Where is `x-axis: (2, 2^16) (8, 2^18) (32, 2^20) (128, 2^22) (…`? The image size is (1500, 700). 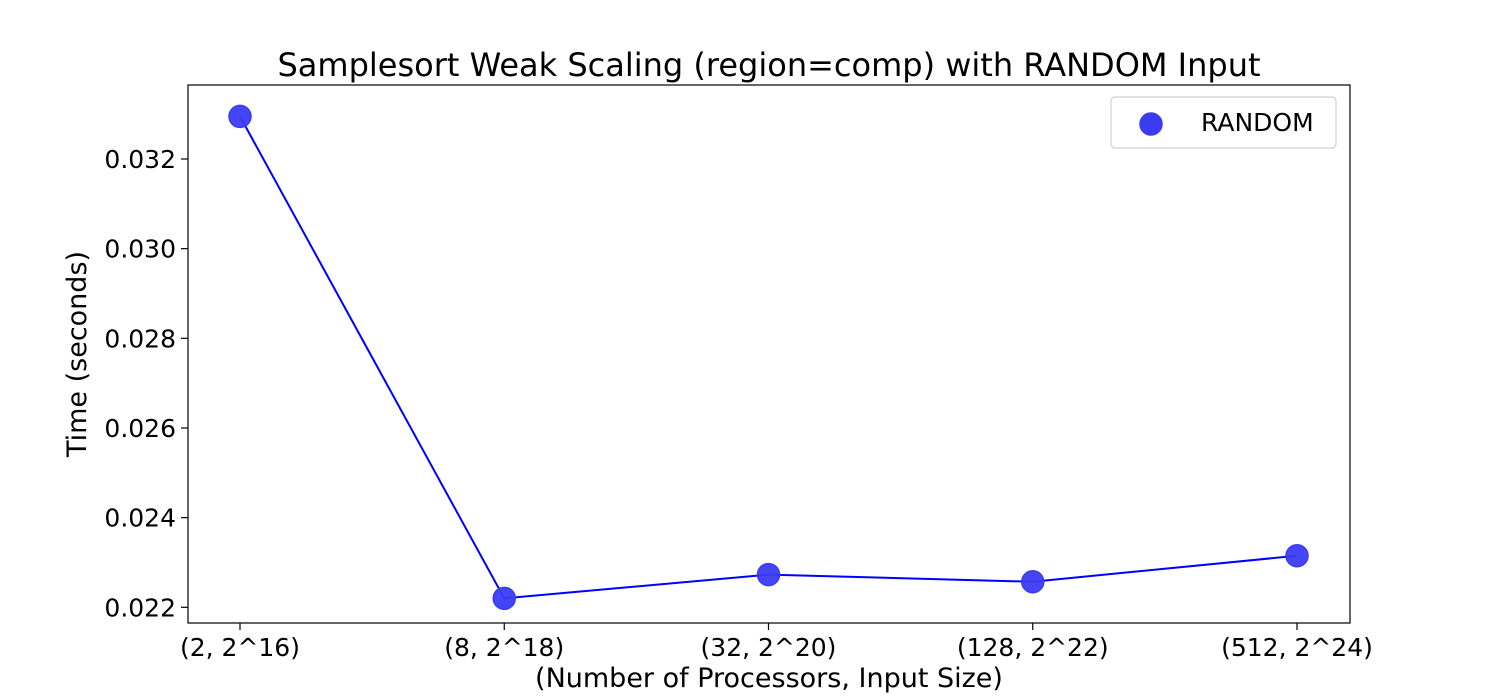
x-axis: (2, 2^16) (8, 2^18) (32, 2^20) (128, 2^22) (… is located at coordinates (776, 642).